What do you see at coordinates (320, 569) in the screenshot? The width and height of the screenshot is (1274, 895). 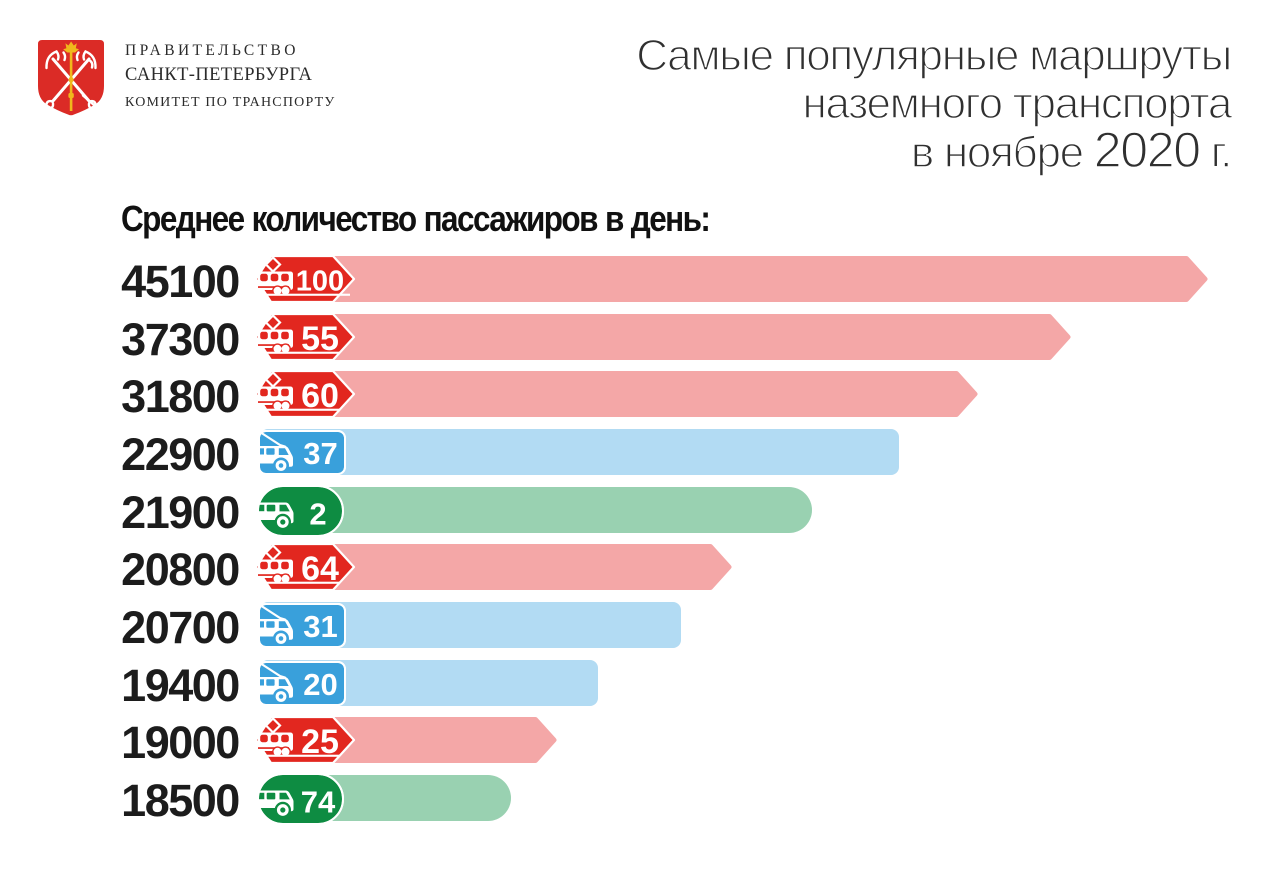 I see `svg-text: 64` at bounding box center [320, 569].